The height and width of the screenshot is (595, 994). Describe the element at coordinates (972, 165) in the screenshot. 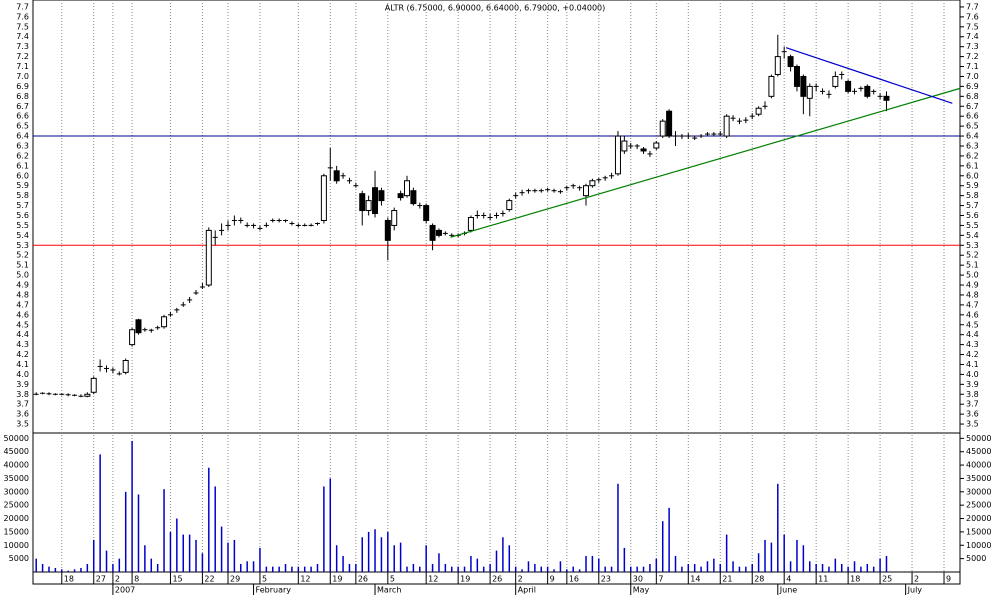

I see `y-tick-label: 6.1` at that location.